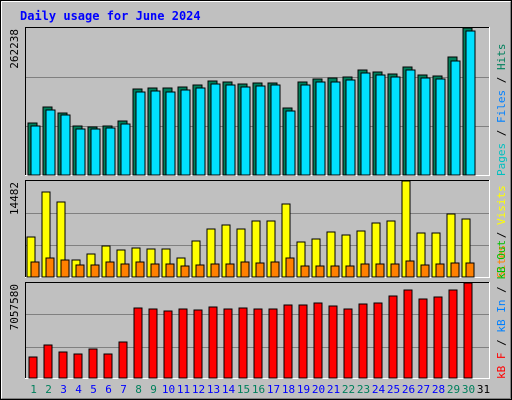 The width and height of the screenshot is (512, 400). What do you see at coordinates (303, 389) in the screenshot?
I see `day-label-19: 19` at bounding box center [303, 389].